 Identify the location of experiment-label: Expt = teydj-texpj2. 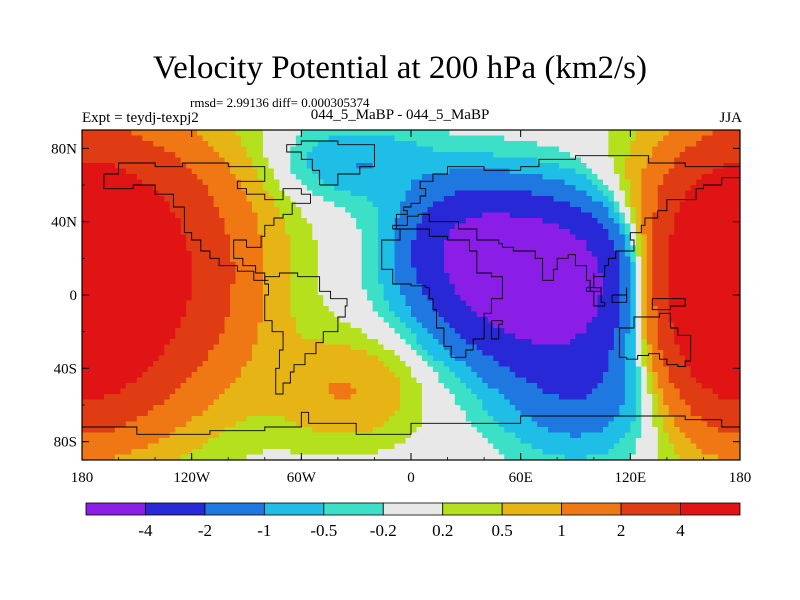
(140, 118).